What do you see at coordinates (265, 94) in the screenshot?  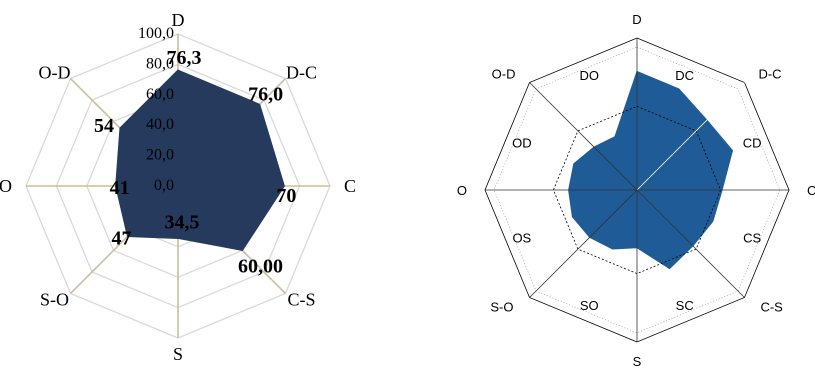 I see `value-label-d-c: 76,0` at bounding box center [265, 94].